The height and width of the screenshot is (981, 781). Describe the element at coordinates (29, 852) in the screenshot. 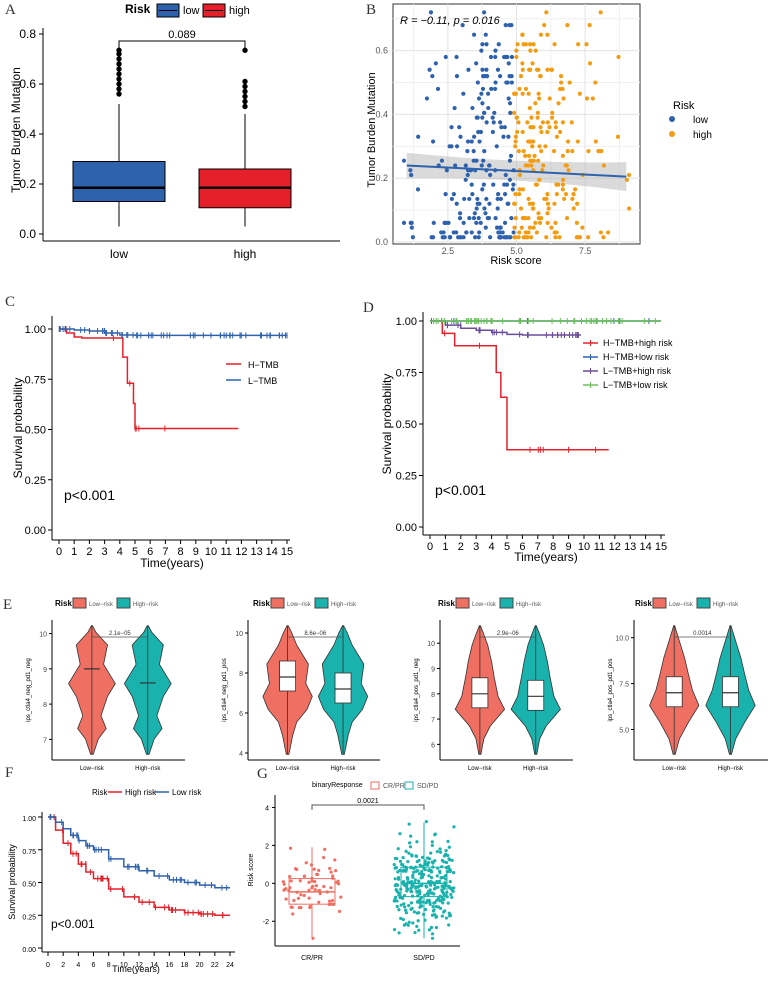

I see `panel-f-y-tick-label: 0.75` at that location.